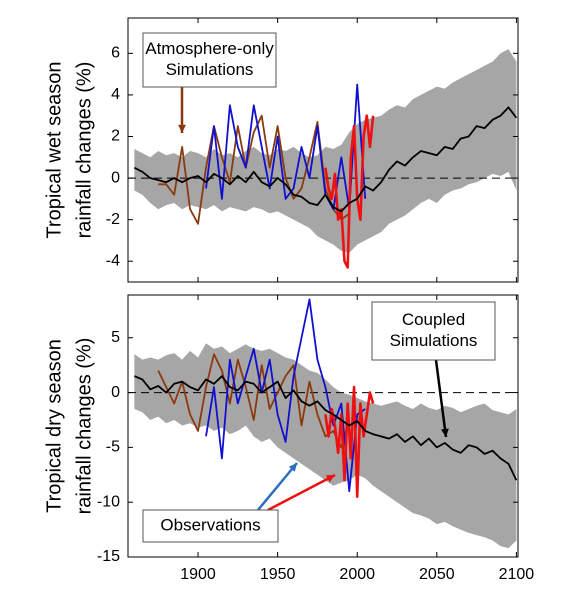 The width and height of the screenshot is (573, 592). I want to click on y-tick-label: 5, so click(115, 337).